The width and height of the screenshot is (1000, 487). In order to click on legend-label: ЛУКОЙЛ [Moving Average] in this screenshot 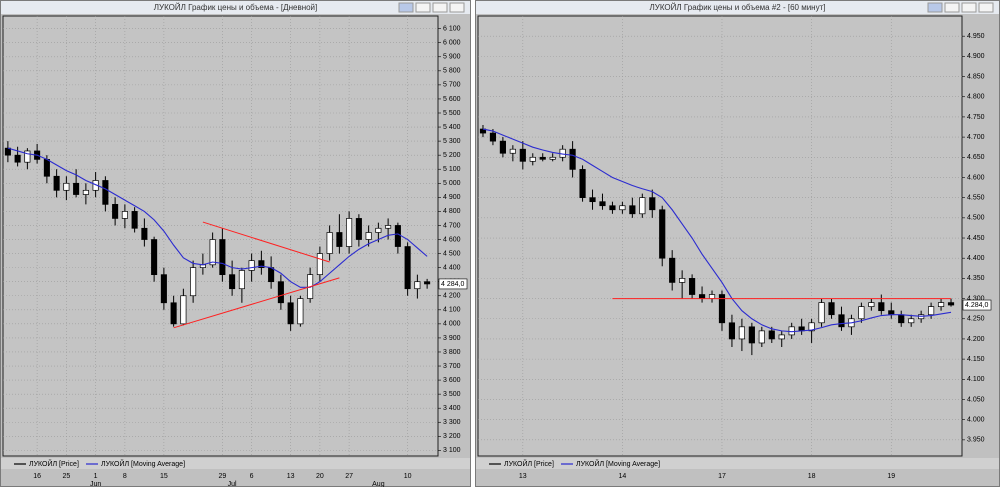, I will do `click(143, 463)`.